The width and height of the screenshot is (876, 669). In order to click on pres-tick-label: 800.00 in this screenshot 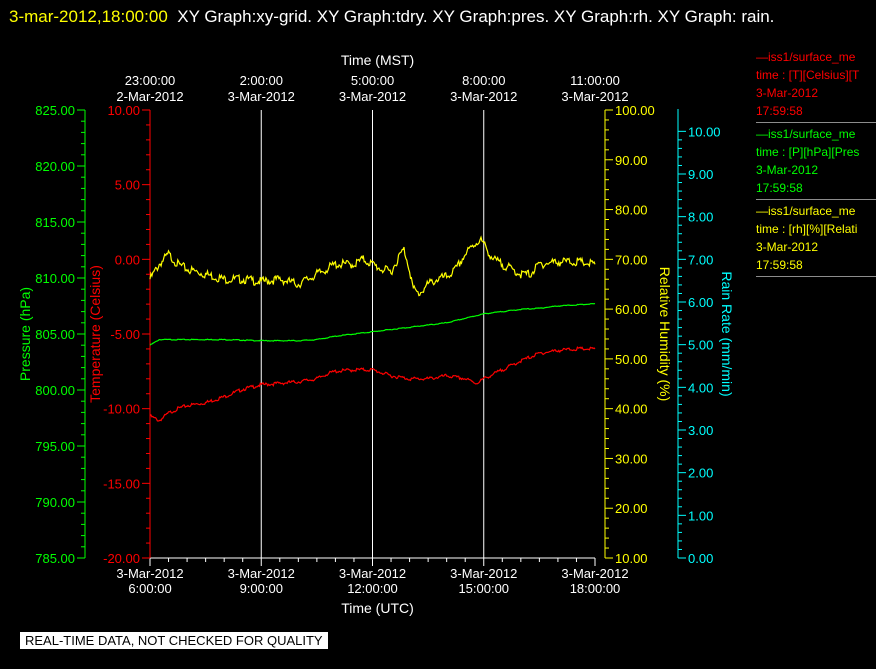, I will do `click(55, 390)`.